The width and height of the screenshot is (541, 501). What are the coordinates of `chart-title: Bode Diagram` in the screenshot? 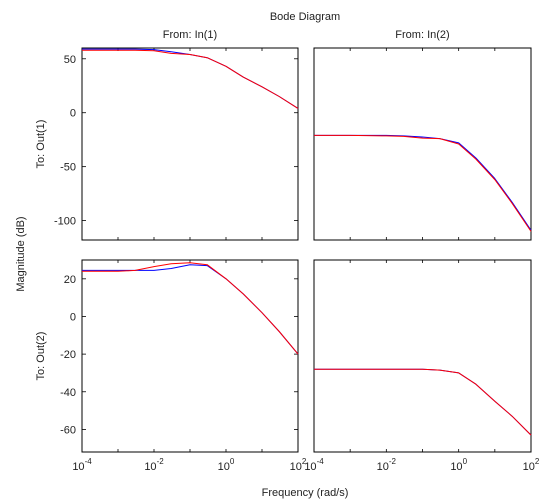 It's located at (305, 17).